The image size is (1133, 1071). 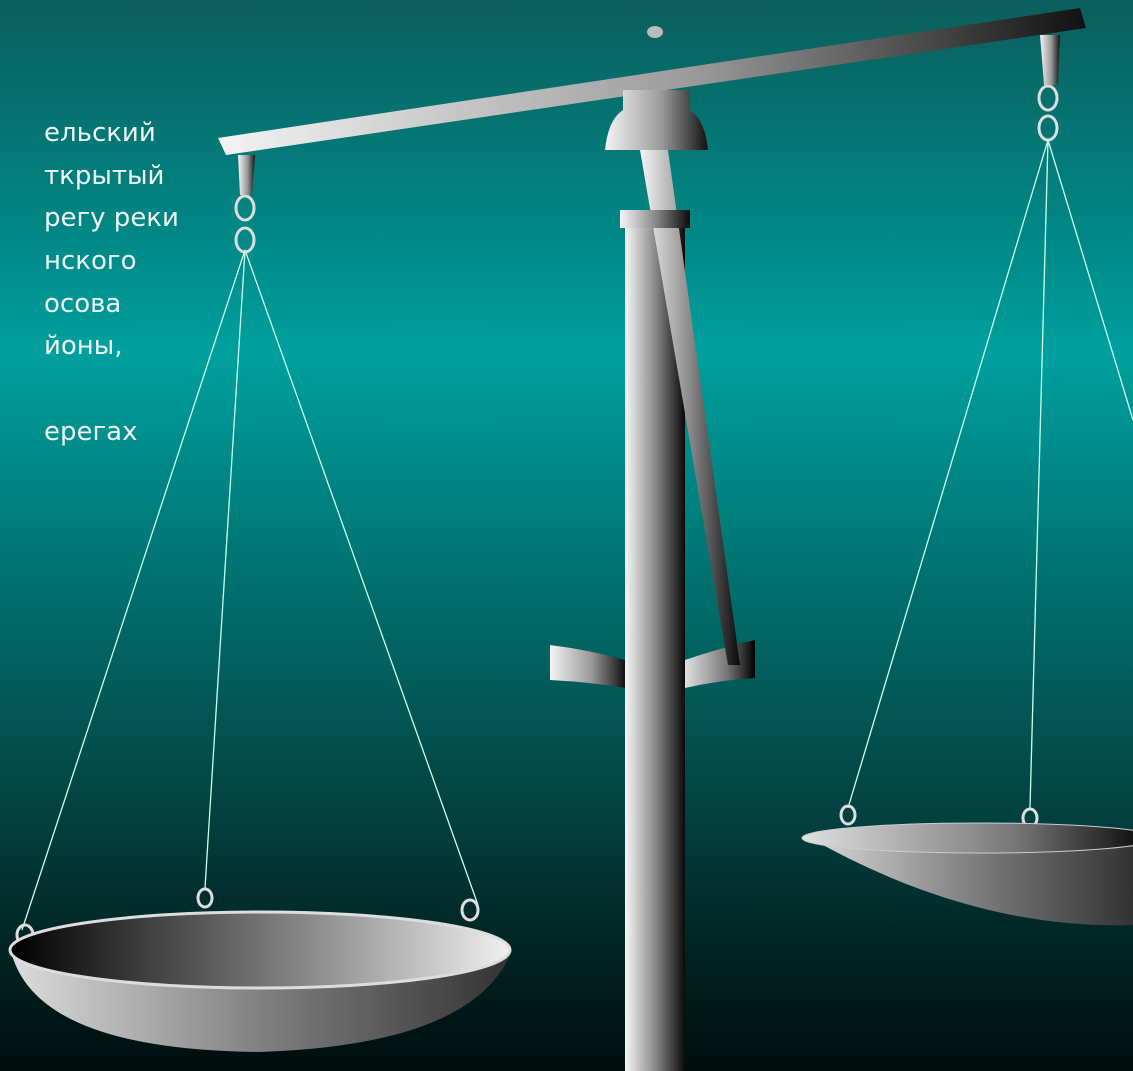 I want to click on cross-right, so click(x=720, y=664).